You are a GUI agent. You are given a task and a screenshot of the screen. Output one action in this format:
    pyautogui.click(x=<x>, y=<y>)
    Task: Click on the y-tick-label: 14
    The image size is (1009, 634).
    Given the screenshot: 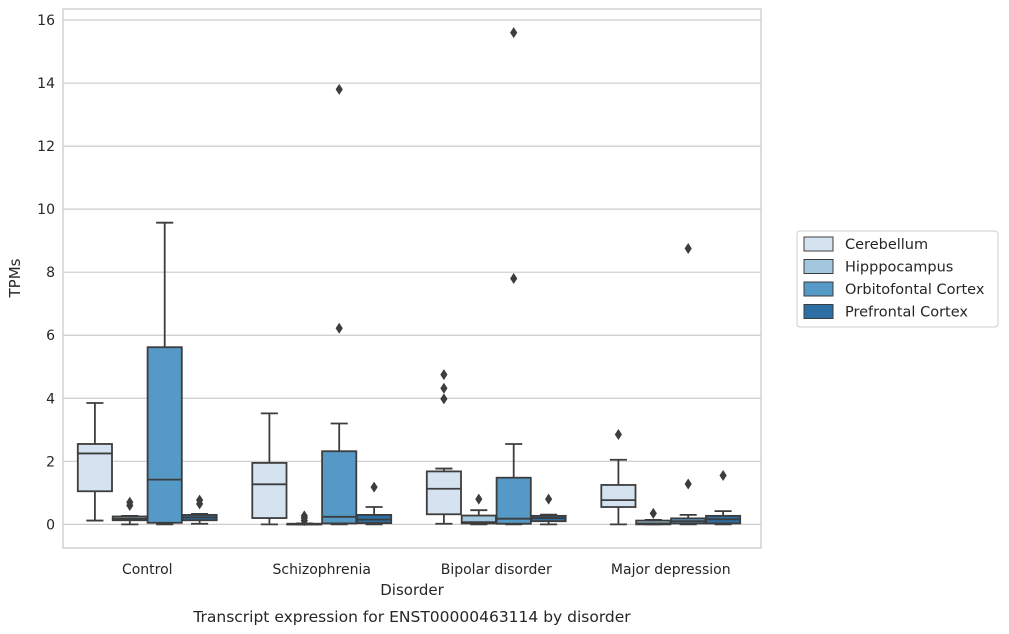 What is the action you would take?
    pyautogui.click(x=46, y=84)
    